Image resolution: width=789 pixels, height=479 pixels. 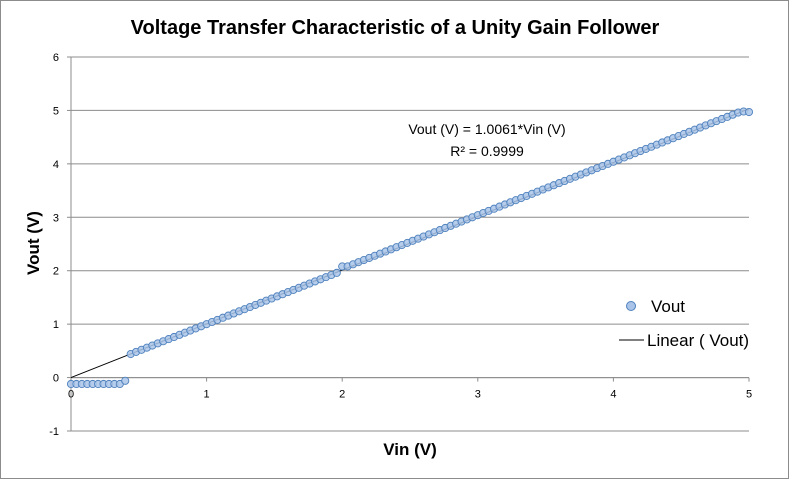 What do you see at coordinates (684, 323) in the screenshot?
I see `legend: Vout Linear ( Vout)` at bounding box center [684, 323].